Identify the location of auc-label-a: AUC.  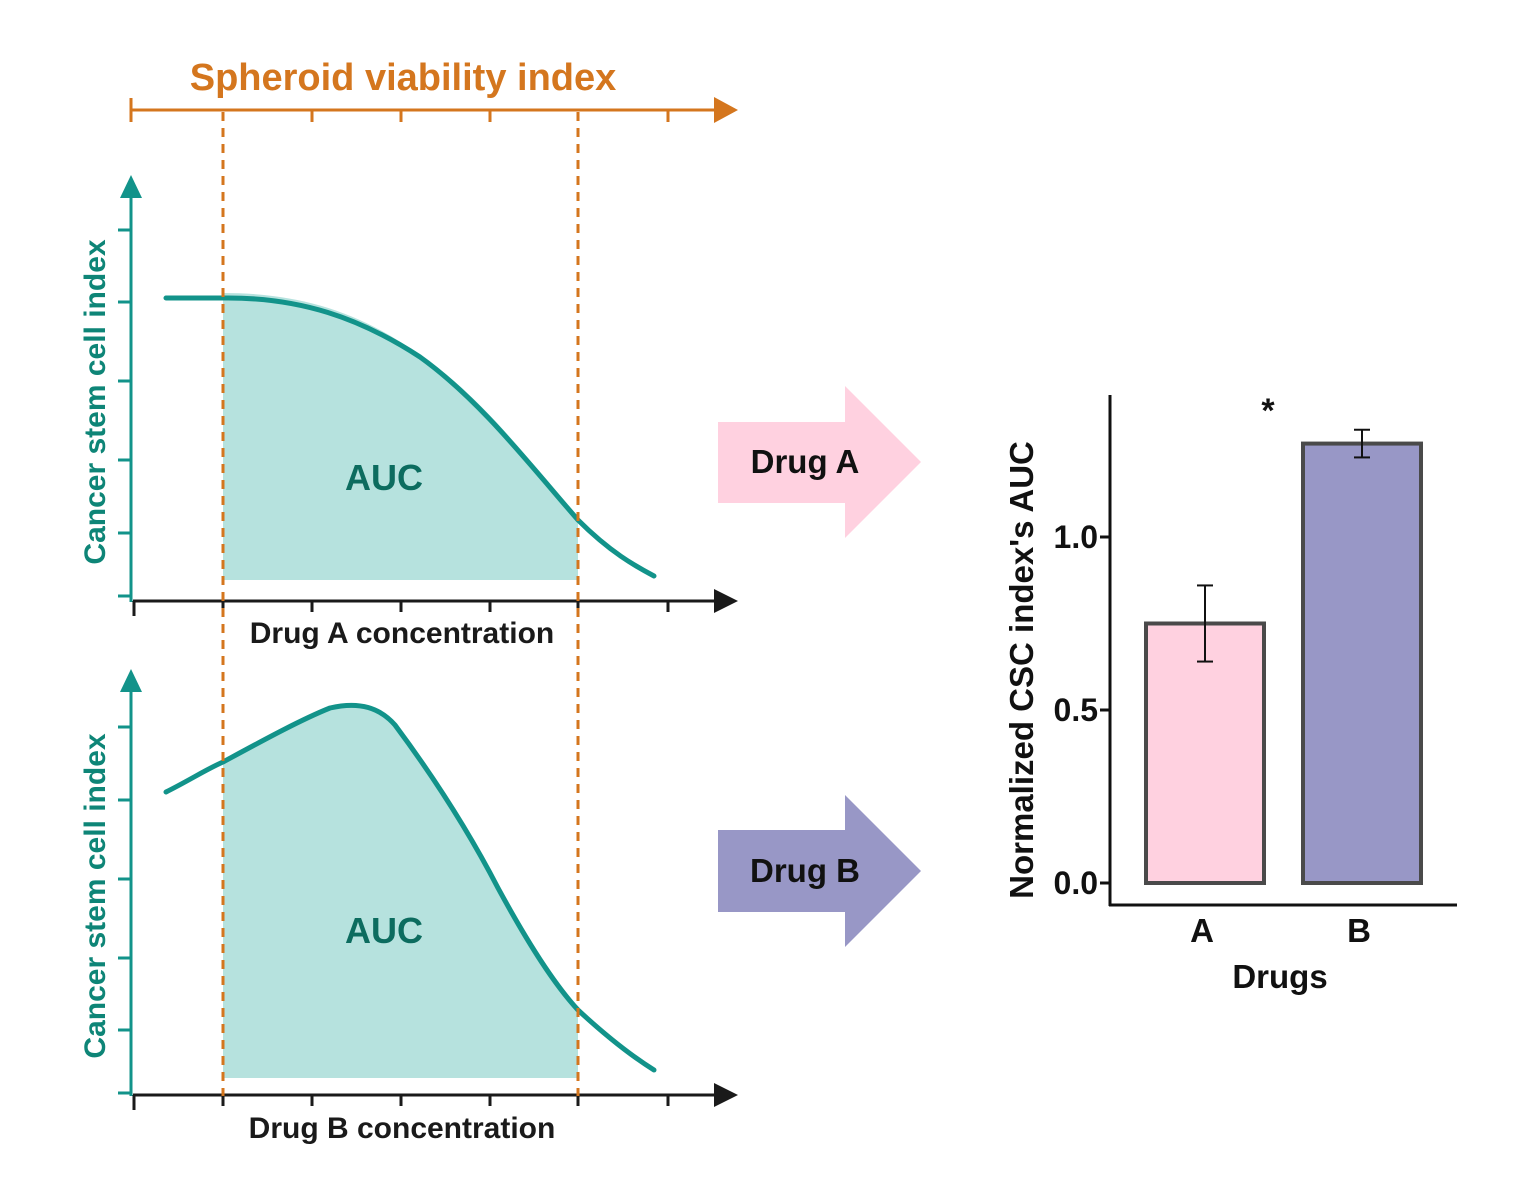
(384, 477).